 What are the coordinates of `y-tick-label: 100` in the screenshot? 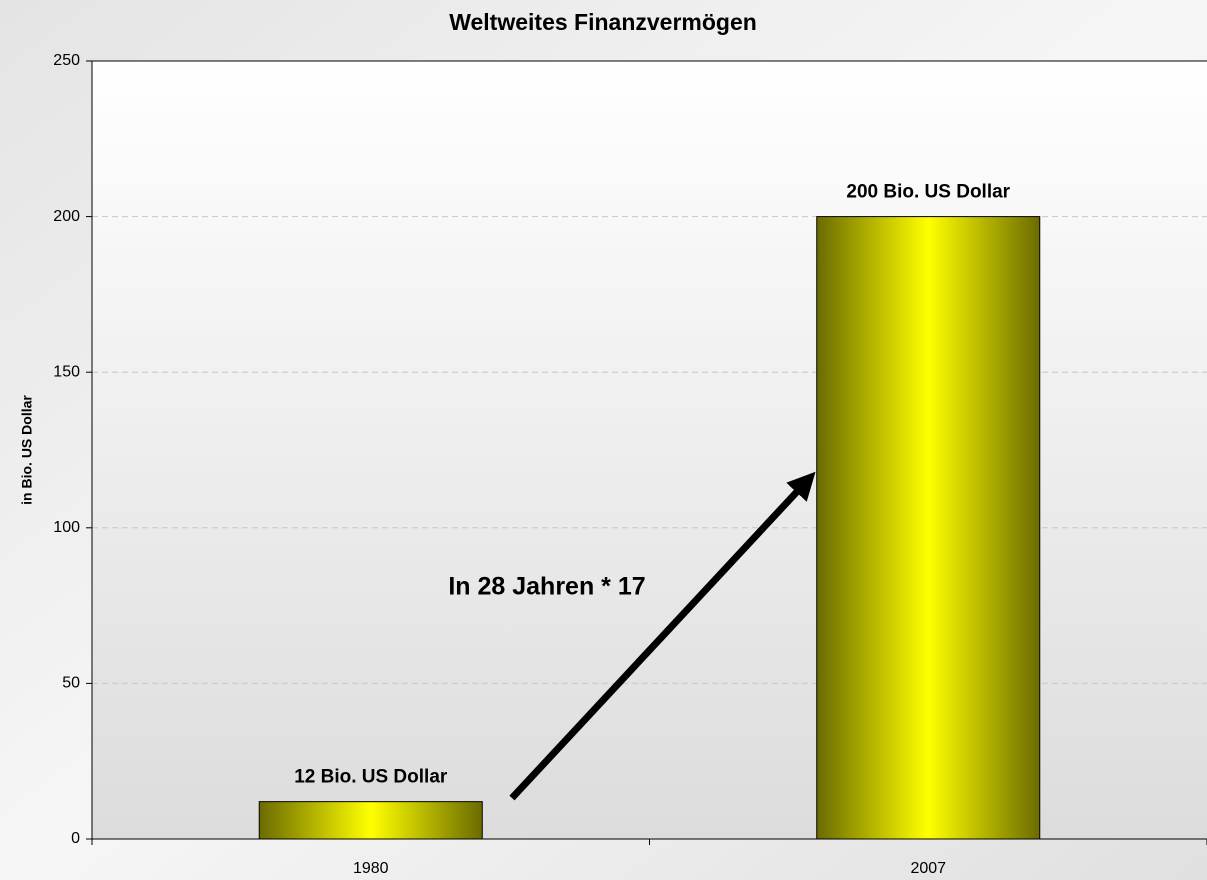 It's located at (66, 527).